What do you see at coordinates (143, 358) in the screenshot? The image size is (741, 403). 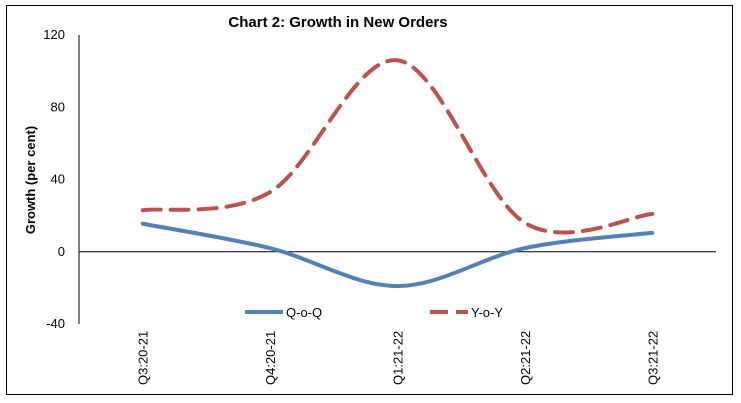 I see `x-tick-label: Q3:20-21` at bounding box center [143, 358].